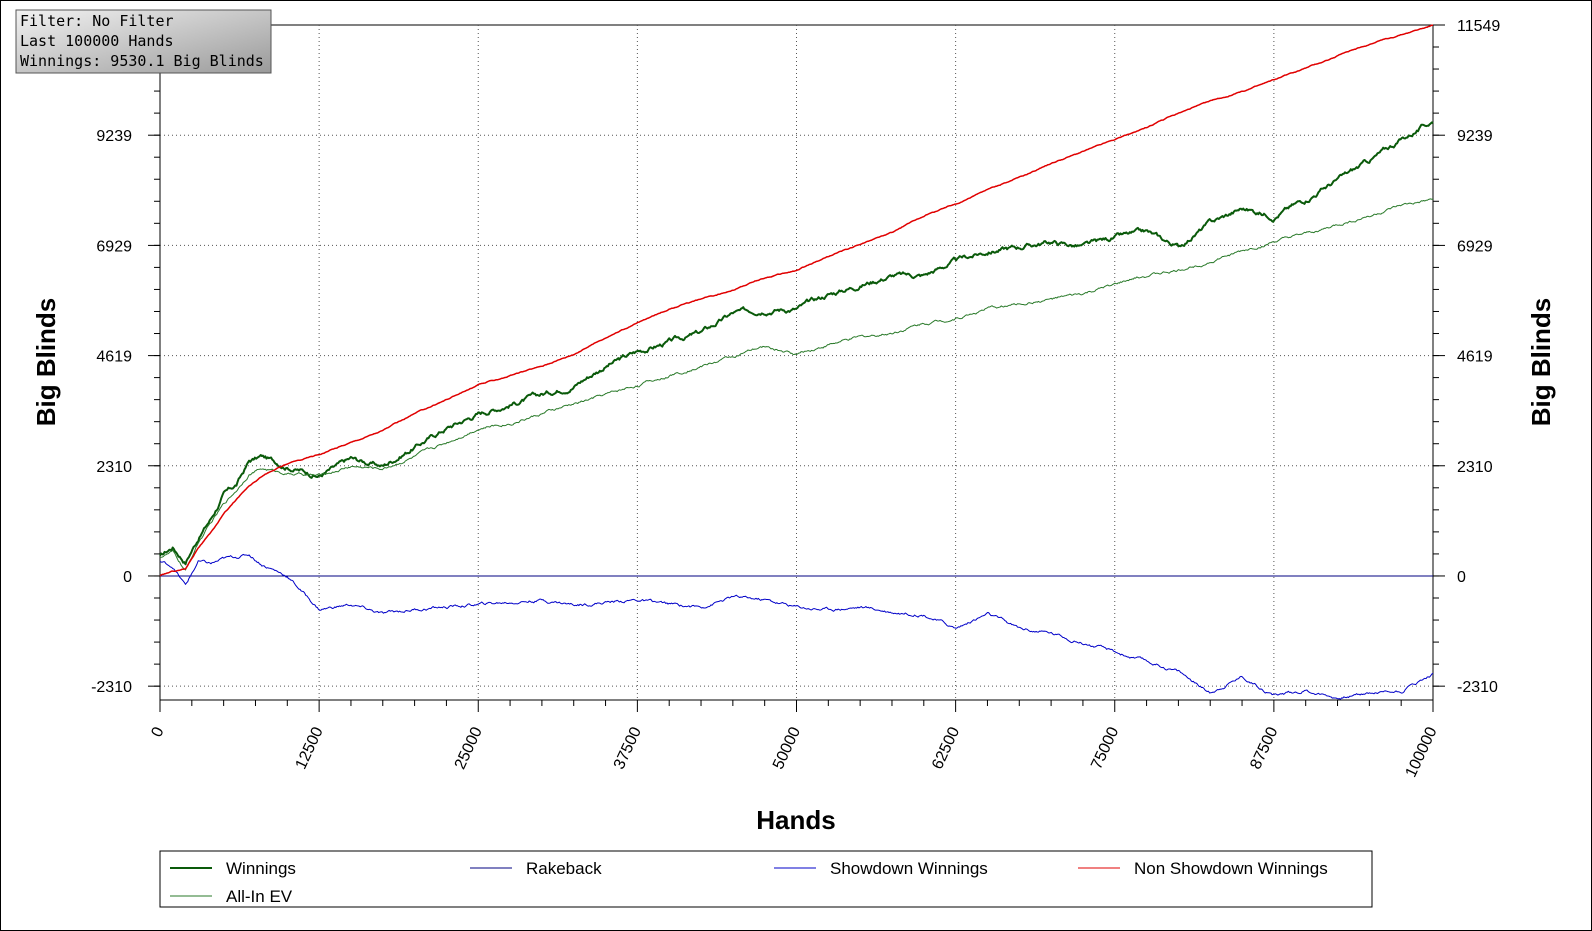 This screenshot has width=1592, height=931. I want to click on legend-label: Non Showdown Winnings, so click(1231, 868).